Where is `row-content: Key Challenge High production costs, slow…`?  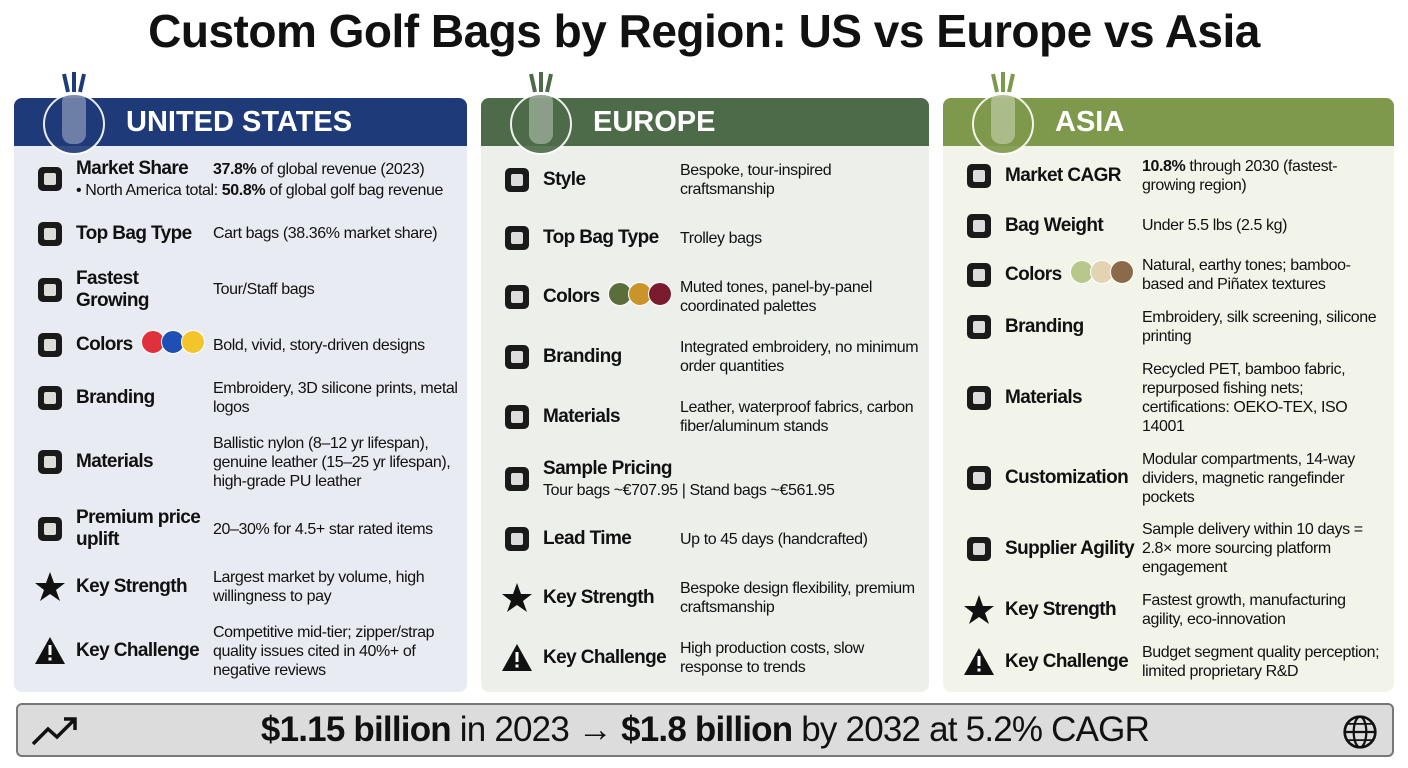
row-content: Key Challenge High production costs, slow… is located at coordinates (733, 658).